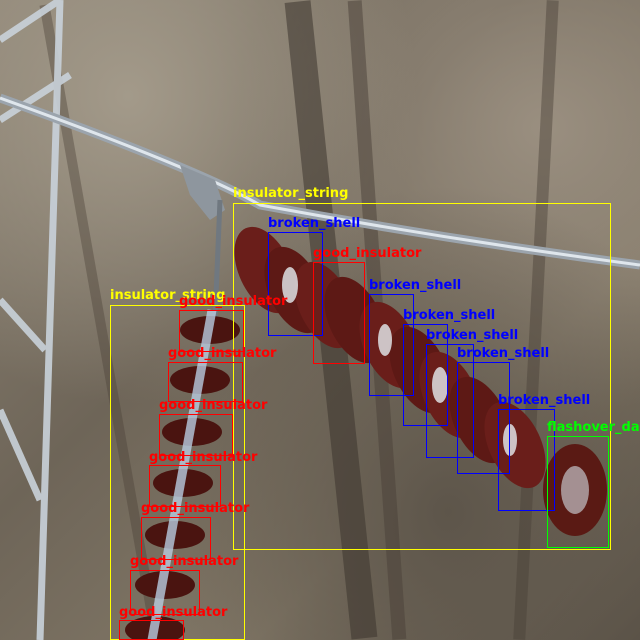 The height and width of the screenshot is (640, 640). Describe the element at coordinates (367, 253) in the screenshot. I see `detection-label-good-insulator-1: good_insulator` at that location.